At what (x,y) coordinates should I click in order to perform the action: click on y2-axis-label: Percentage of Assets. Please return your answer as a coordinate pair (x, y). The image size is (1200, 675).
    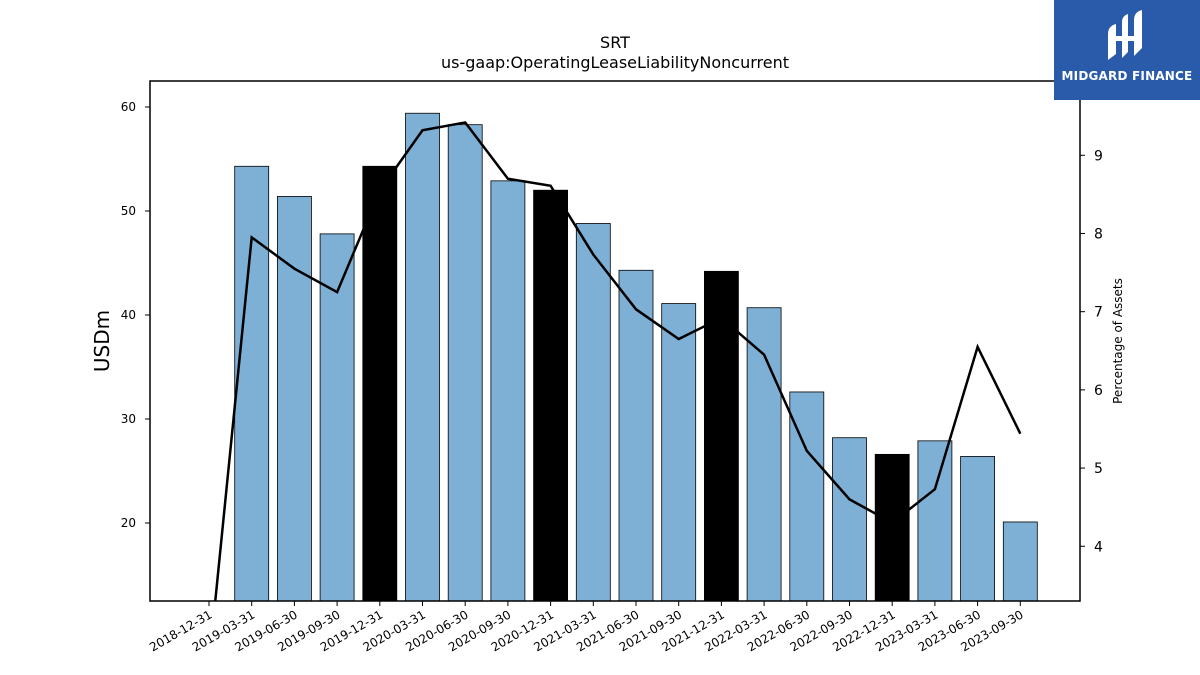
    Looking at the image, I should click on (1118, 341).